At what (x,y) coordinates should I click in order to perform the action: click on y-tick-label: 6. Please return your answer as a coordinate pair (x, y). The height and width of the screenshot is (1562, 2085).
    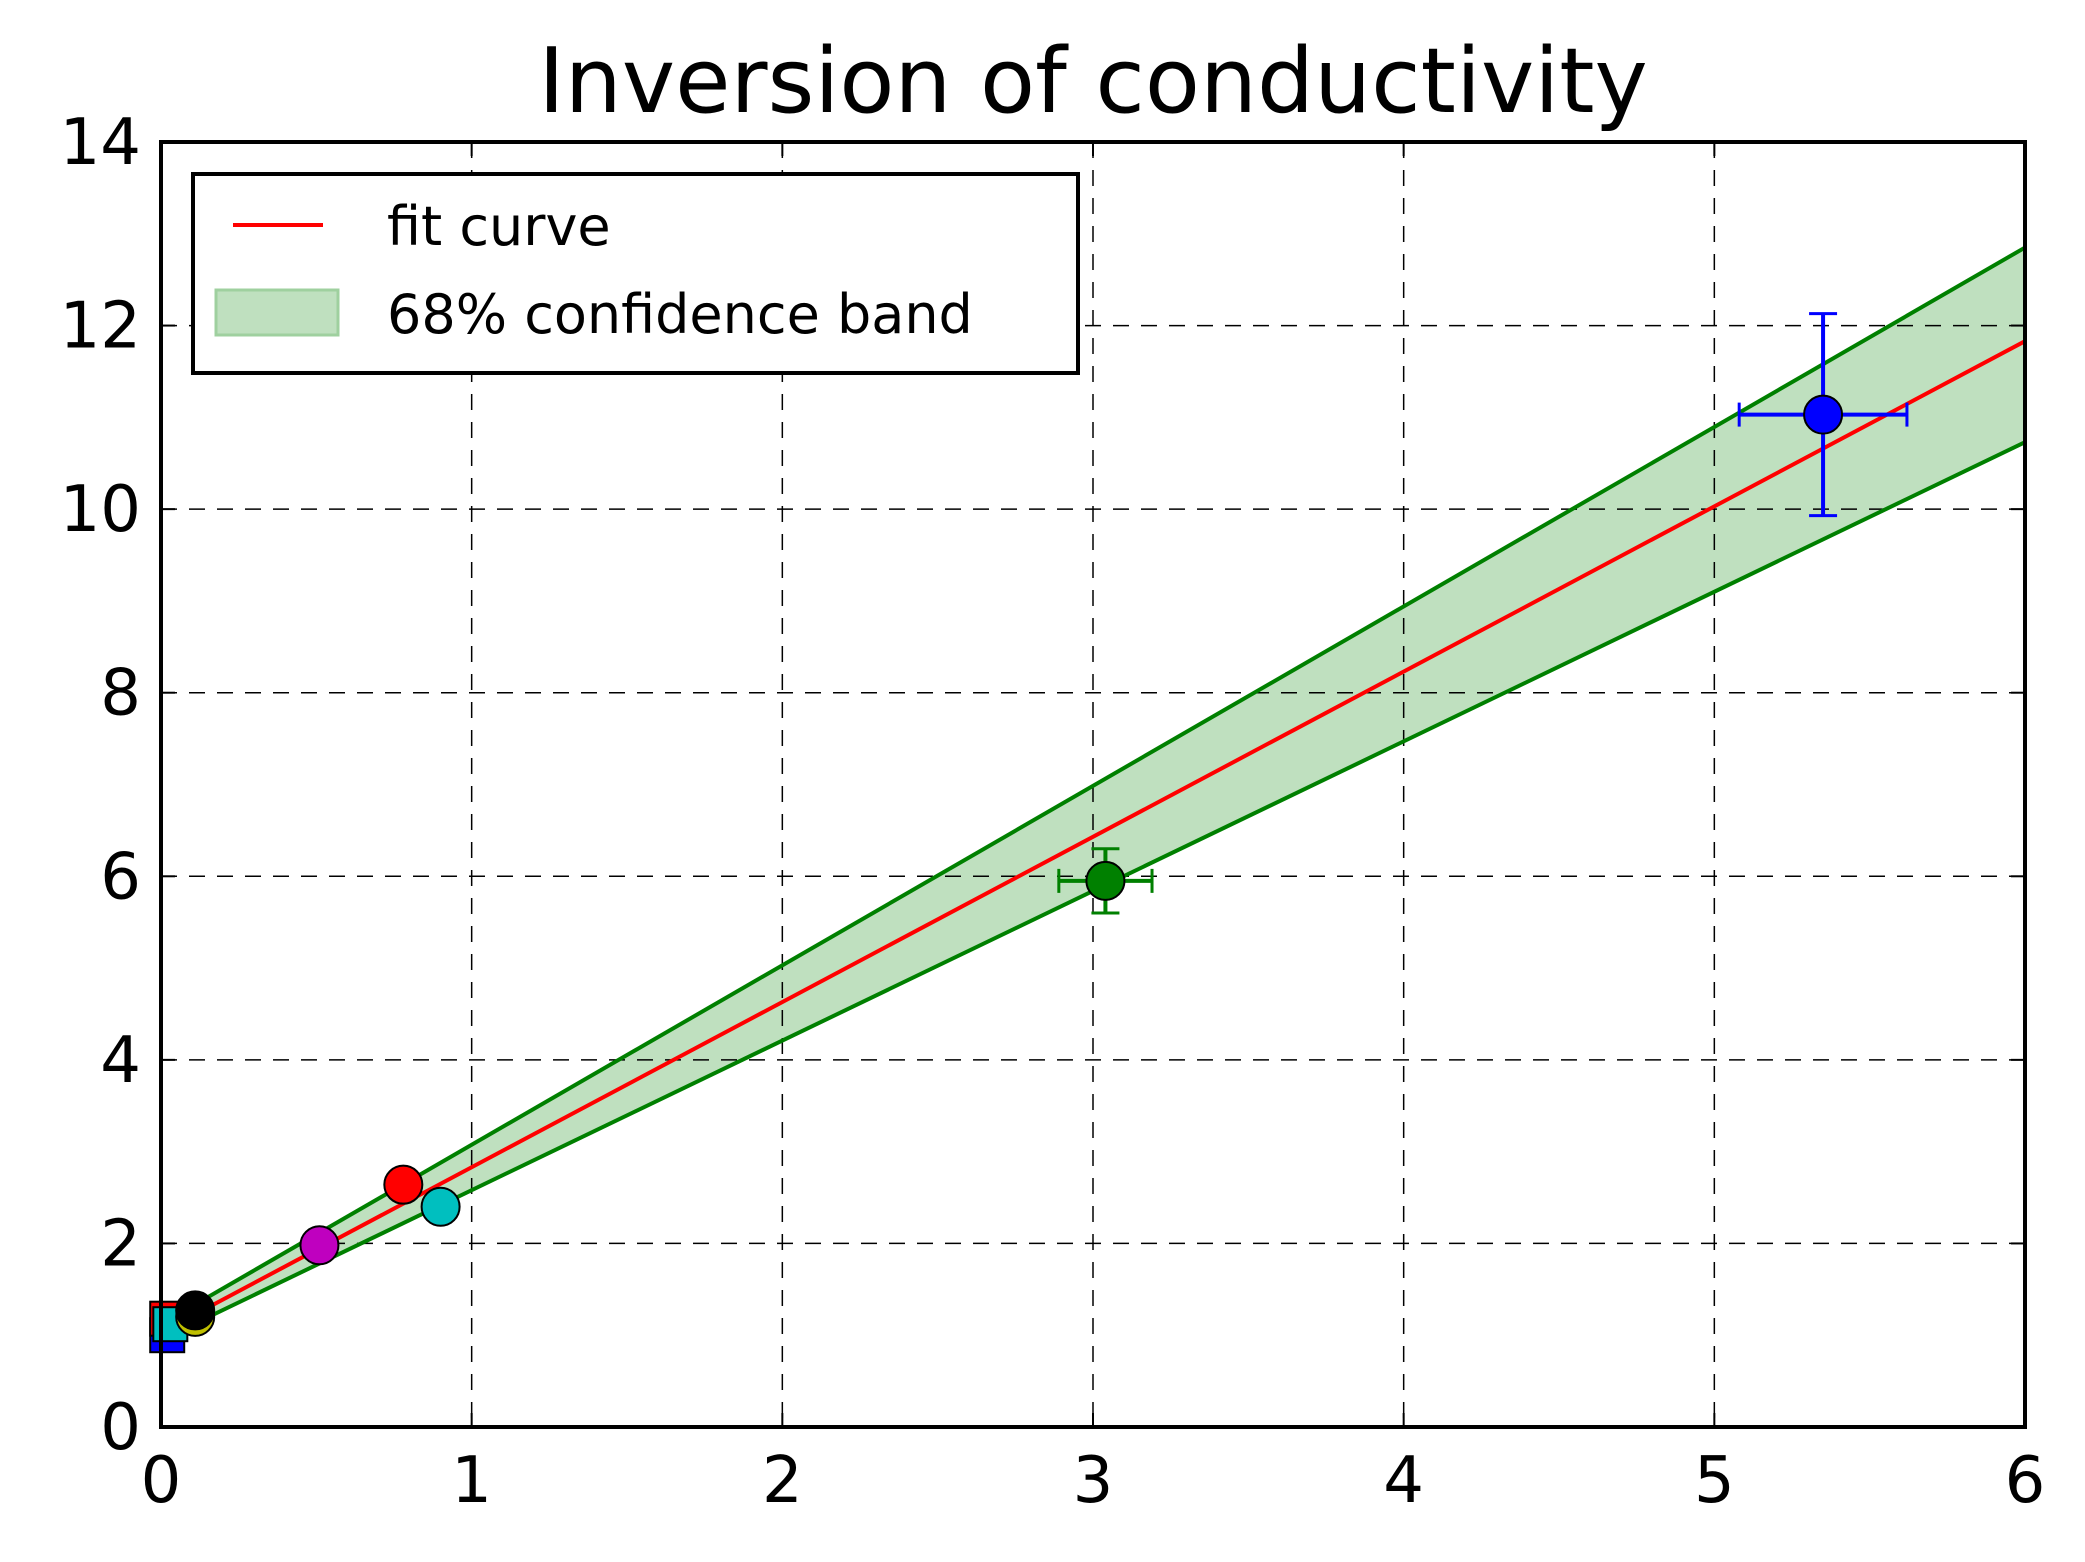
    Looking at the image, I should click on (120, 877).